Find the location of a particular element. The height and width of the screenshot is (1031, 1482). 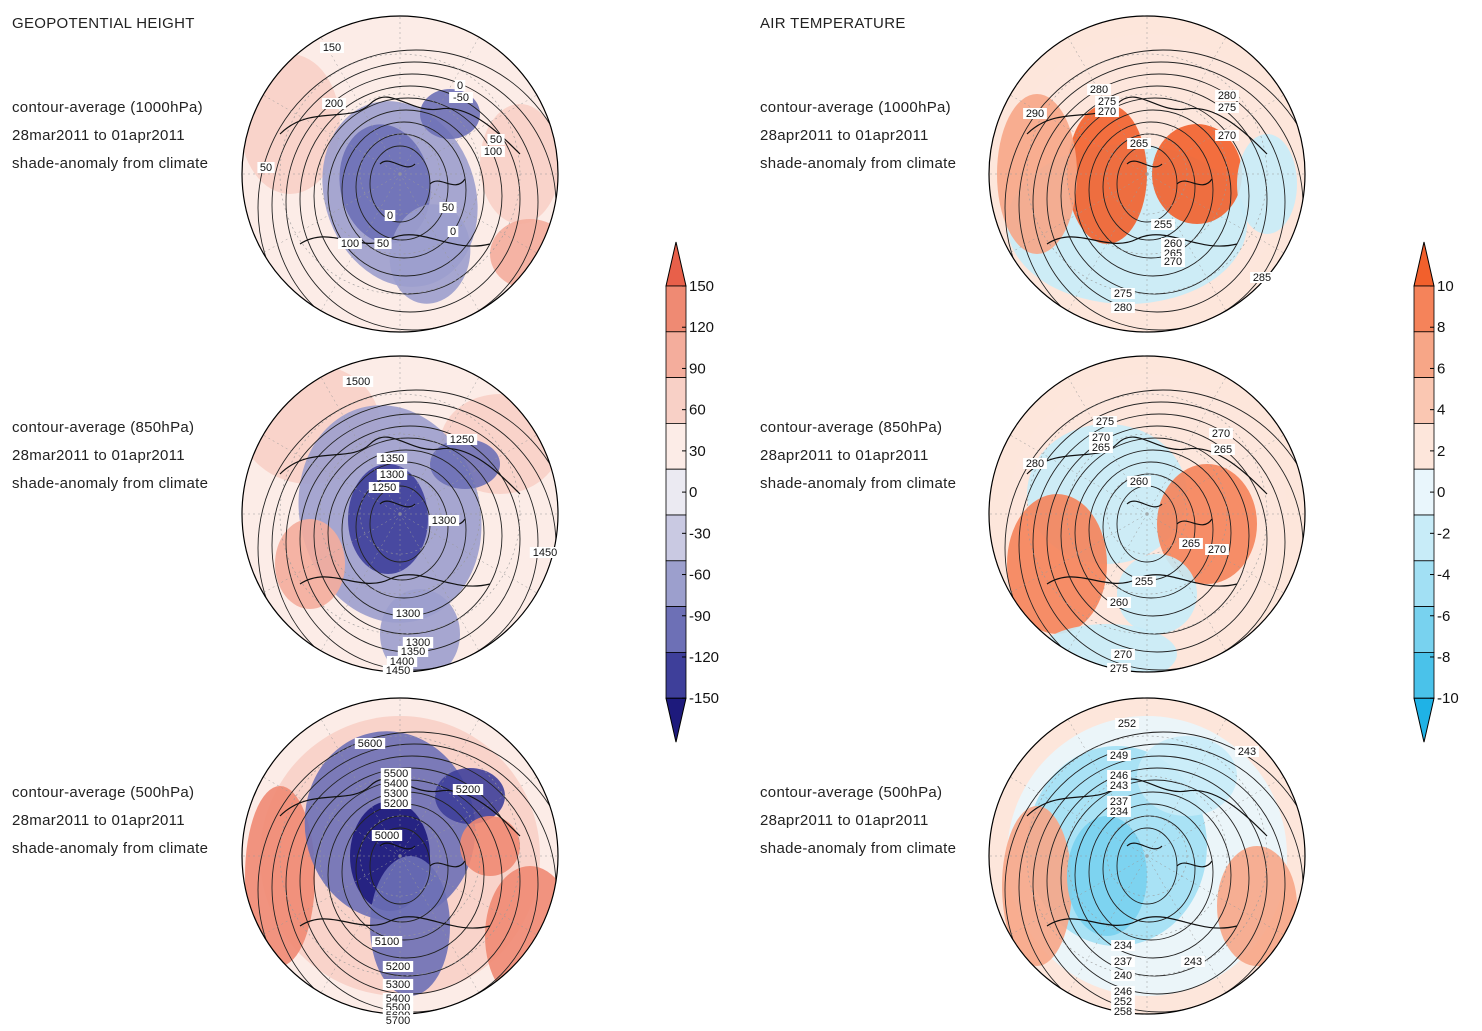

colorbar-tick-label: 0 is located at coordinates (693, 492).